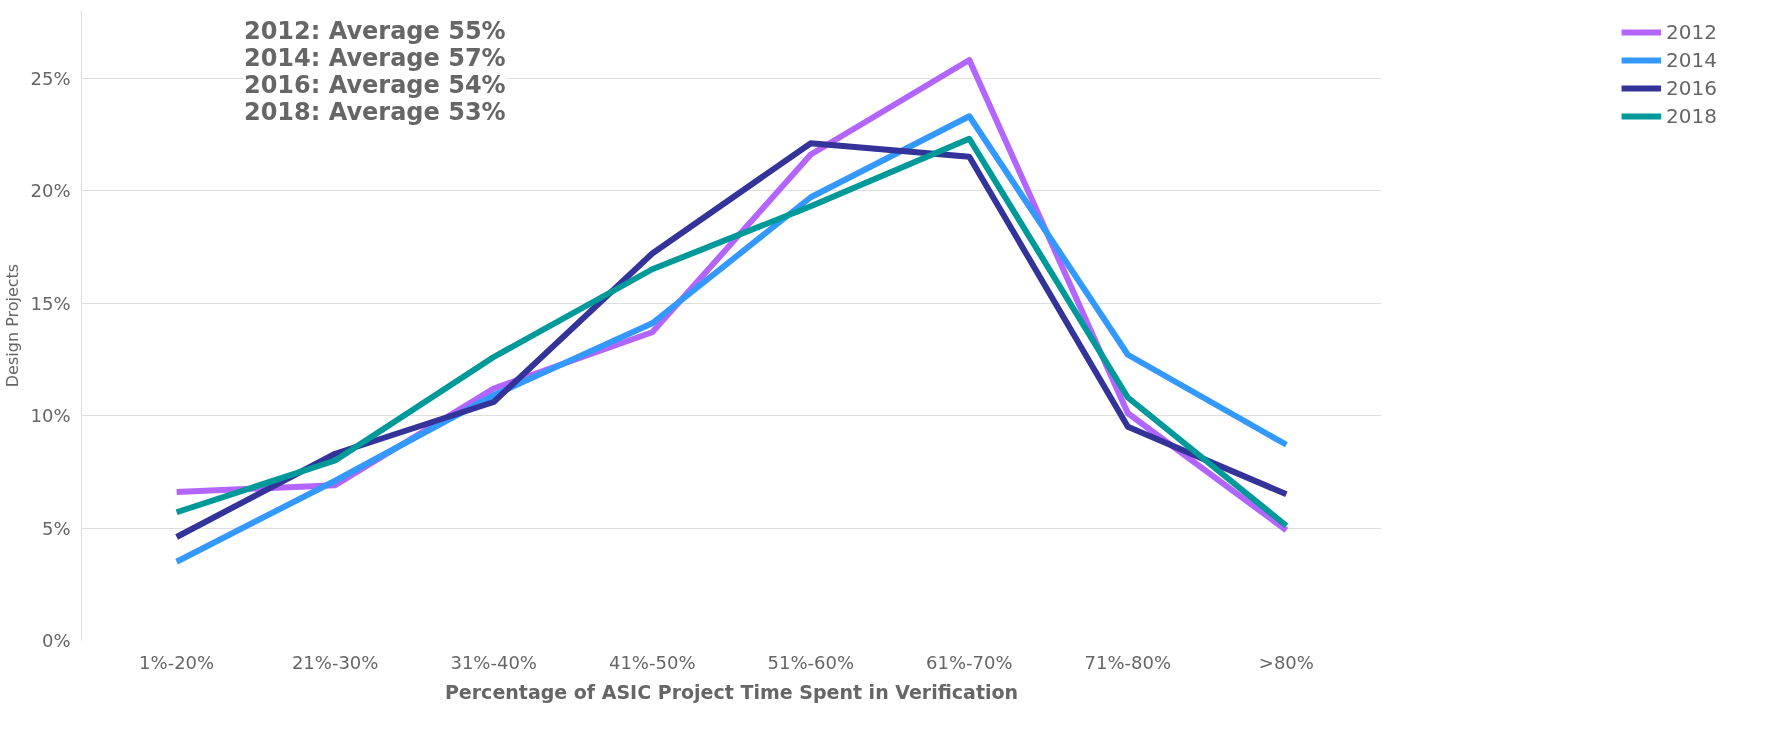 The width and height of the screenshot is (1771, 749). Describe the element at coordinates (493, 662) in the screenshot. I see `x-tick-label: 31%-40%` at that location.